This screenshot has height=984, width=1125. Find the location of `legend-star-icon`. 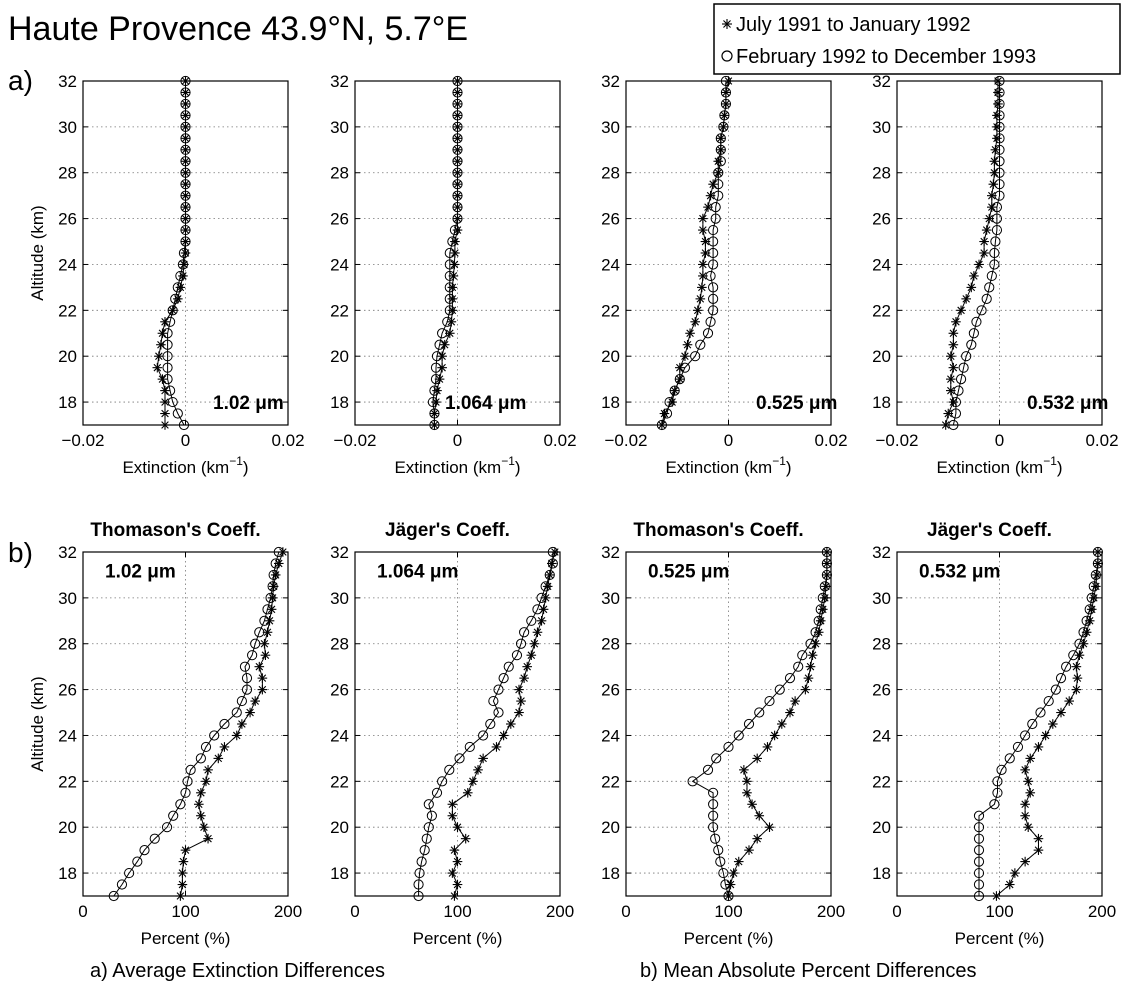

legend-star-icon is located at coordinates (727, 24).